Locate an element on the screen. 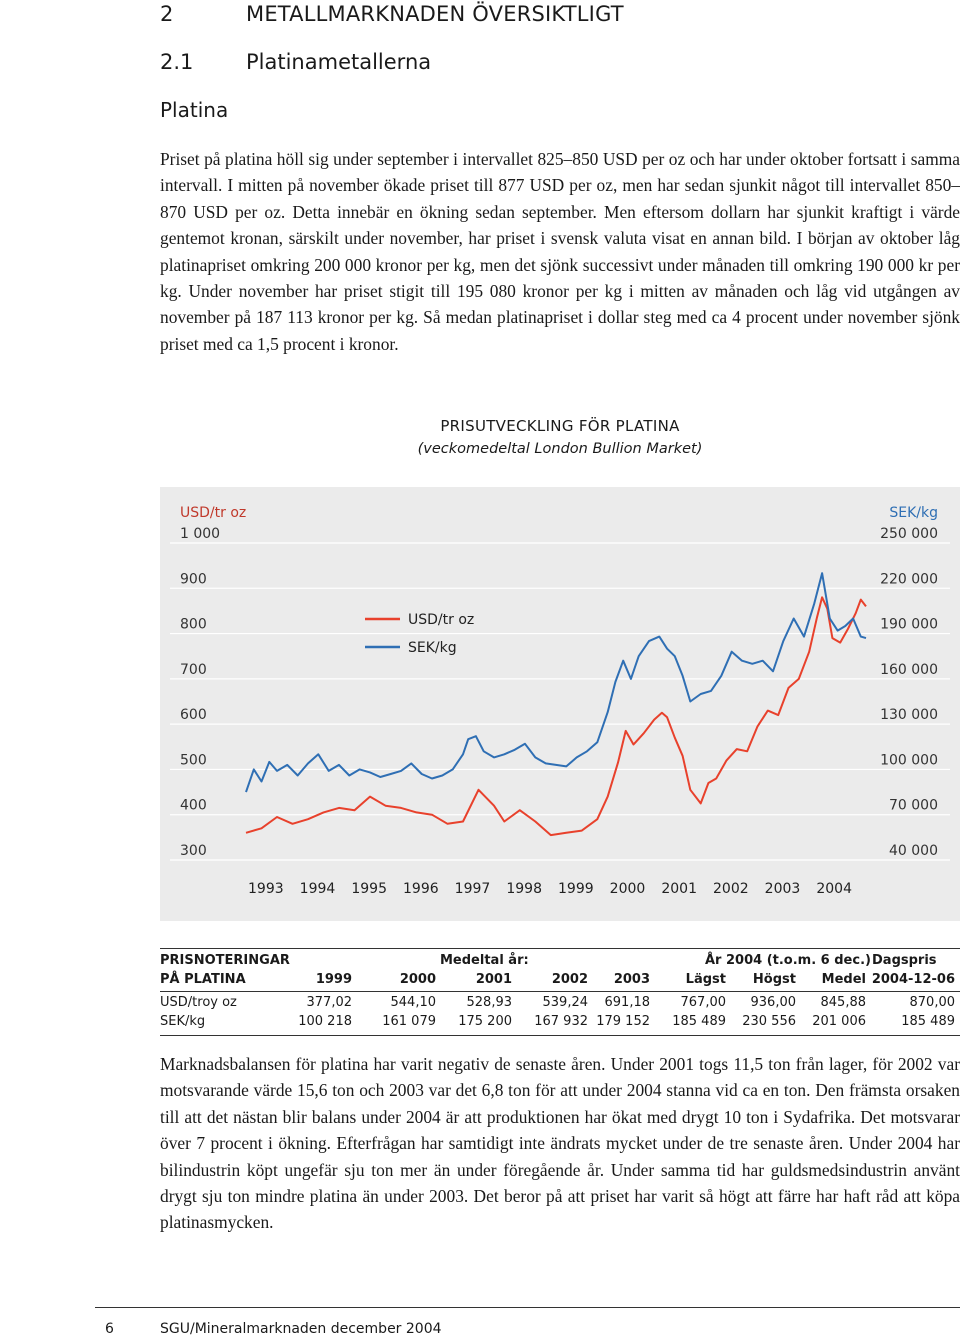 The width and height of the screenshot is (960, 1339). y-right-tick-label: 70 000 is located at coordinates (913, 806).